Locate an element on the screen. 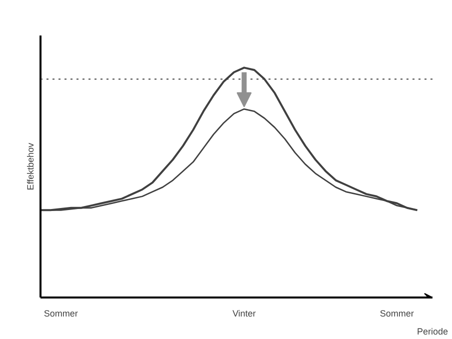  x-axis-title: Periode is located at coordinates (432, 331).